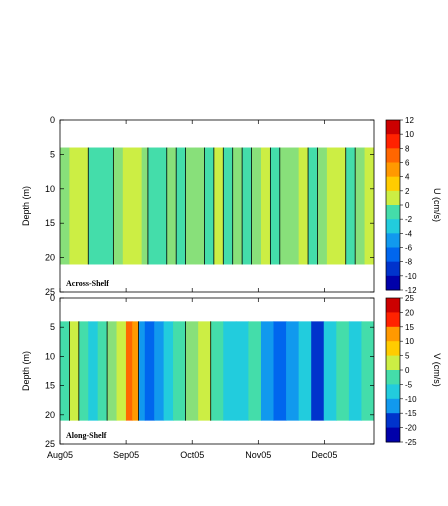 The width and height of the screenshot is (448, 506). I want to click on x-tick-label: Sep05, so click(126, 455).